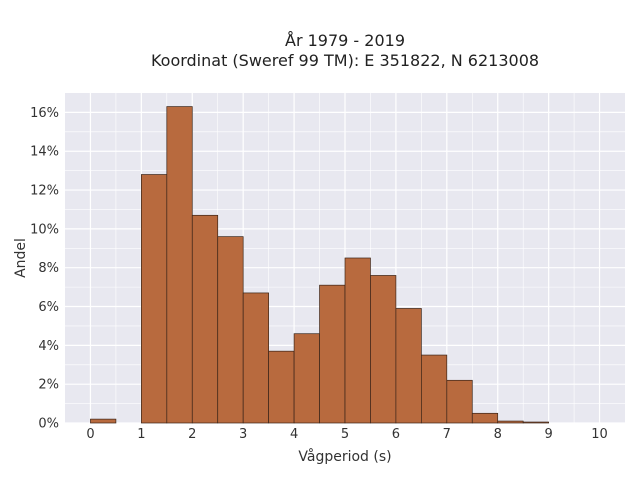 This screenshot has width=640, height=480. I want to click on chart-title-line1: År 1979 - 2019, so click(345, 40).